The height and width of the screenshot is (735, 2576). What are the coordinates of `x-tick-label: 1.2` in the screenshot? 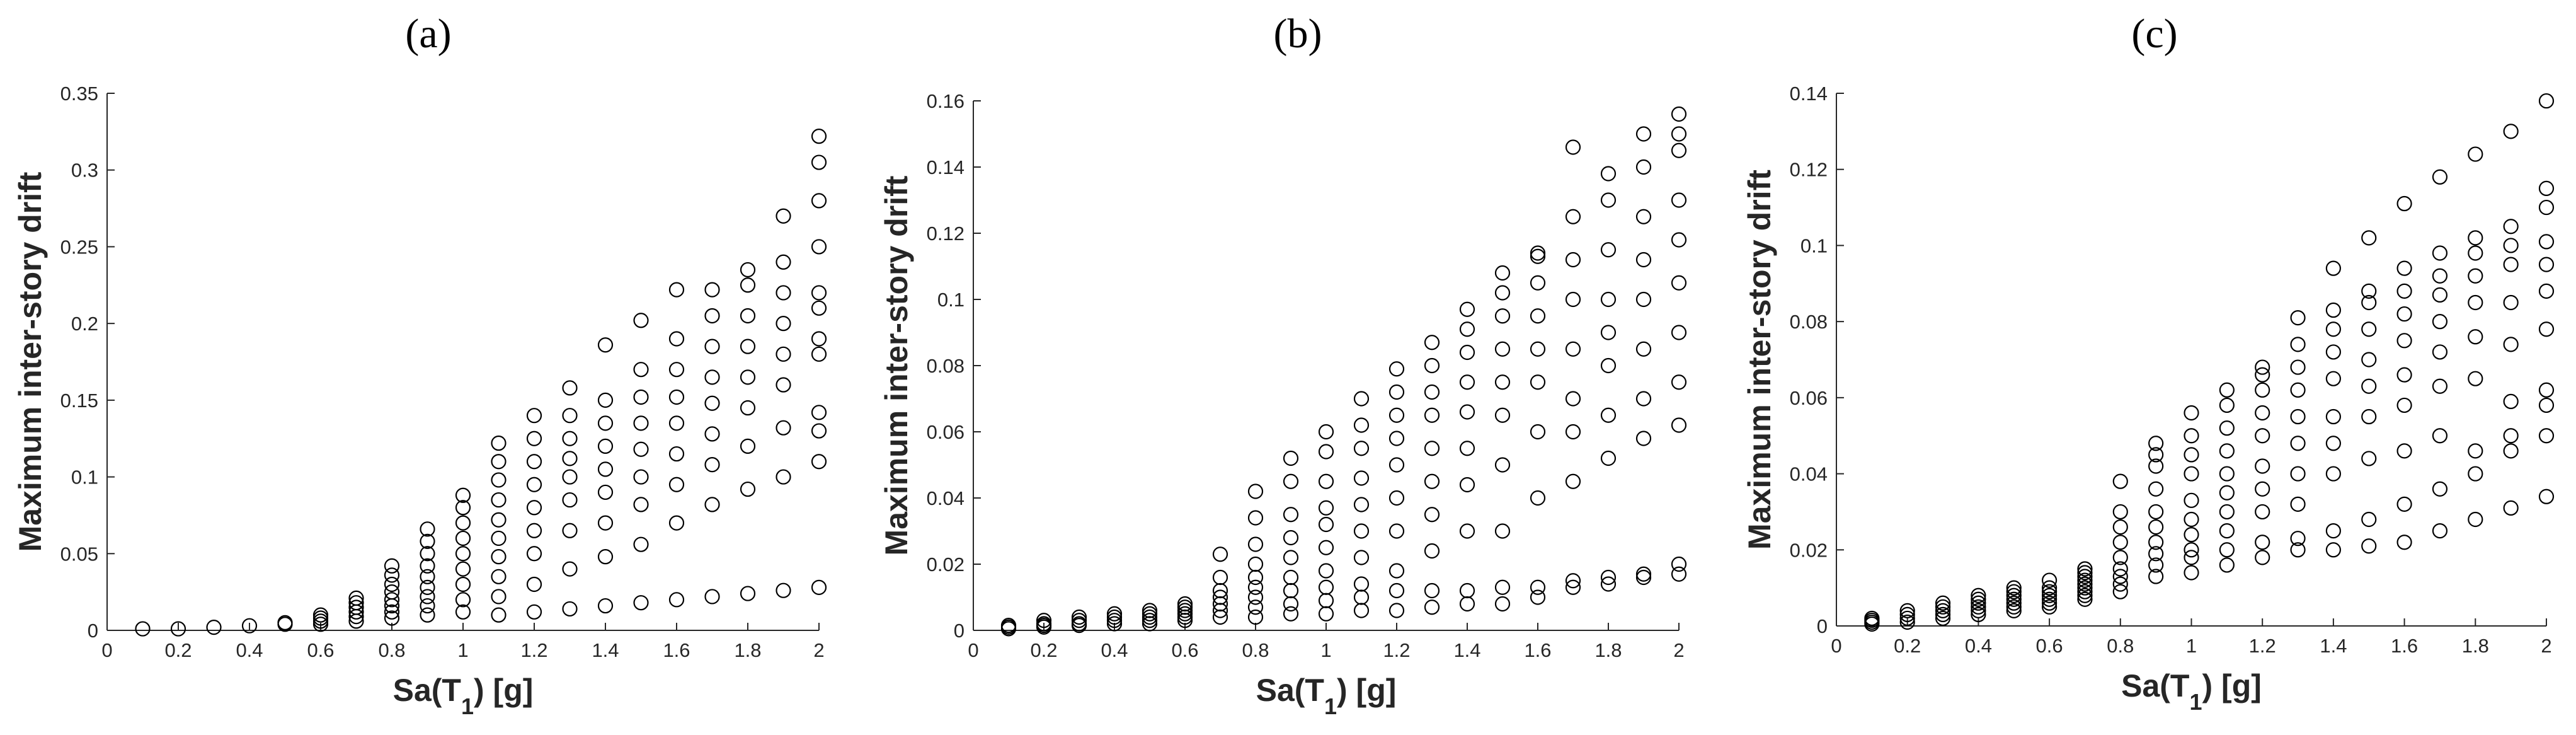 It's located at (2262, 646).